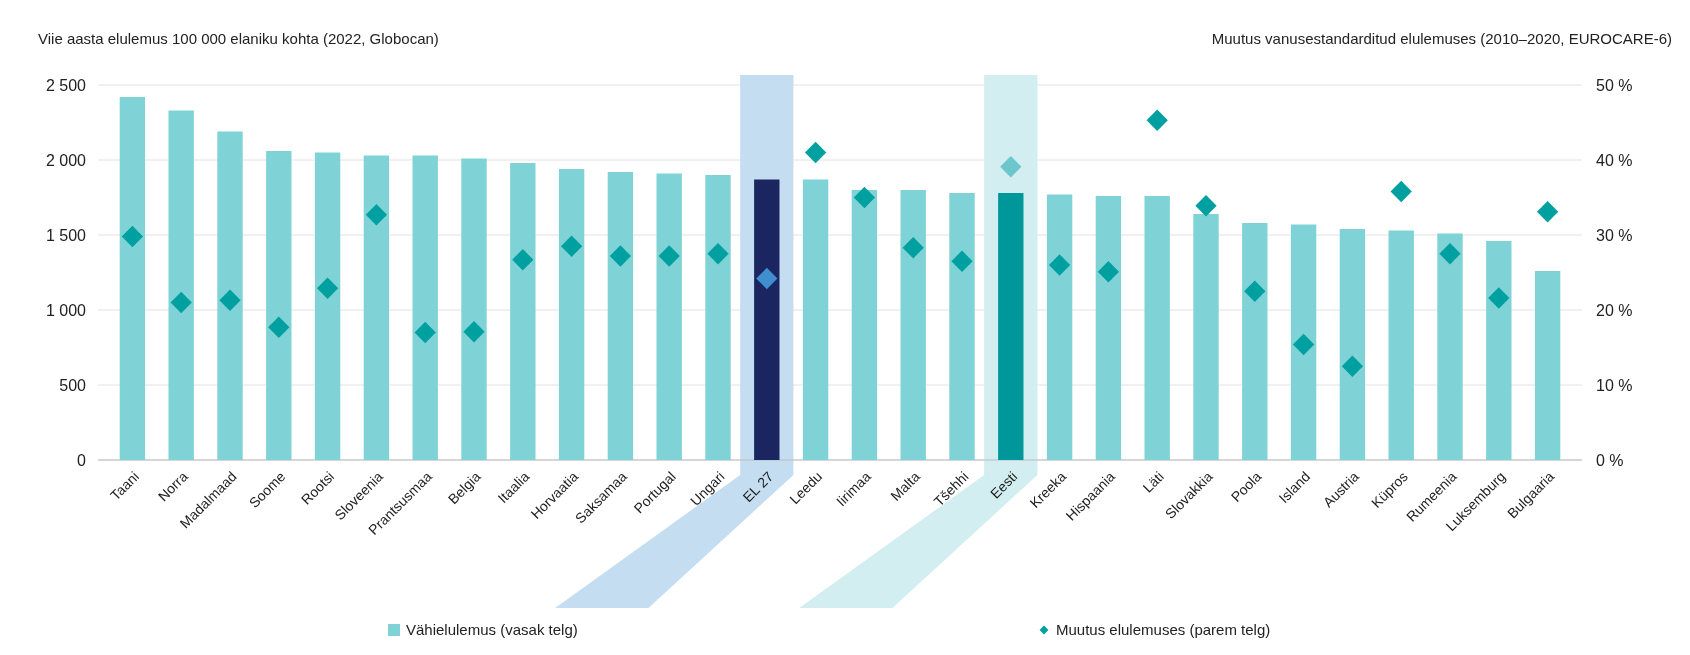  Describe the element at coordinates (66, 160) in the screenshot. I see `y-tick-label: 2 000` at that location.